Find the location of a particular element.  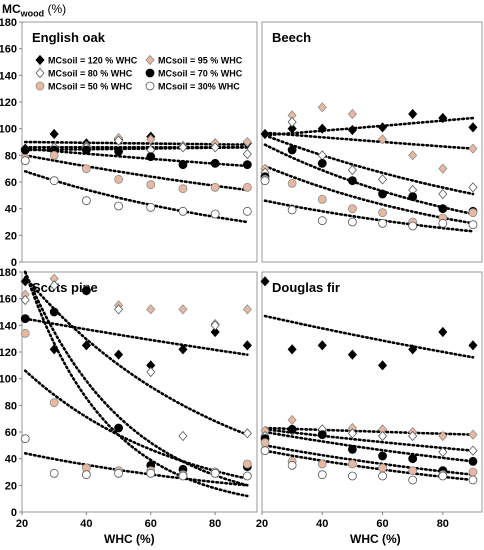

panel-title: Douglas fir is located at coordinates (306, 287).